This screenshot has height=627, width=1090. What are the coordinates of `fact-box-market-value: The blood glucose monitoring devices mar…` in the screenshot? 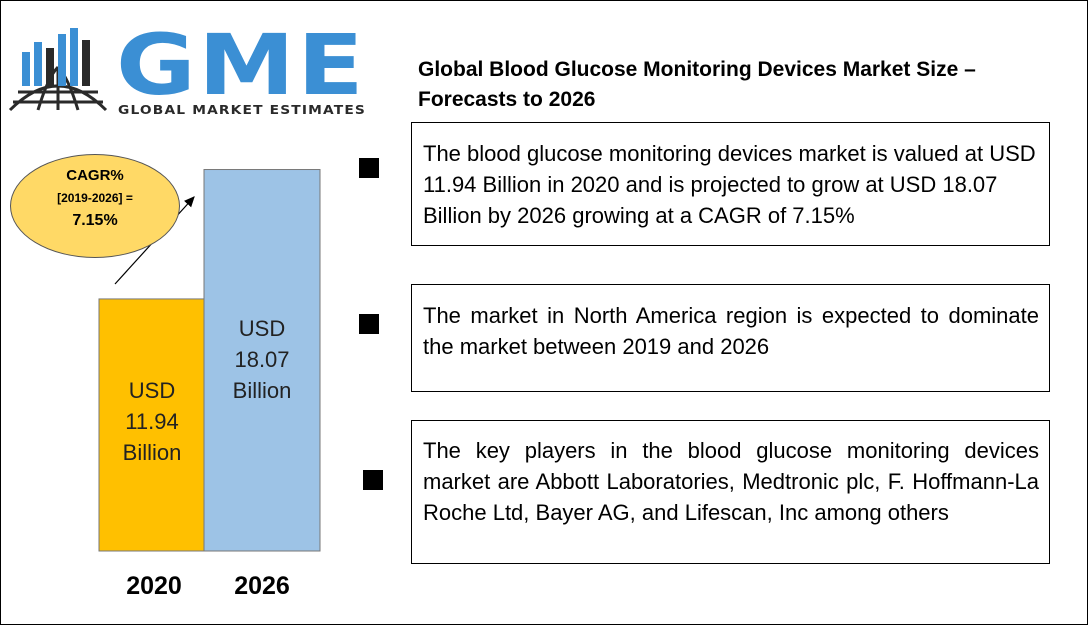 It's located at (730, 184).